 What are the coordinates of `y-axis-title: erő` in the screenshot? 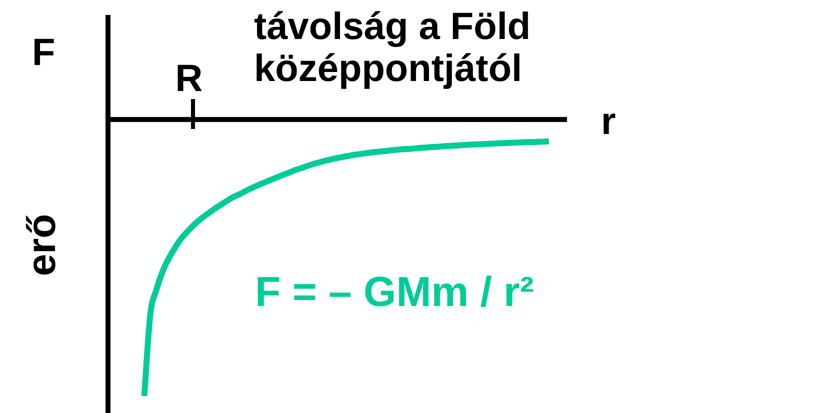 It's located at (42, 244).